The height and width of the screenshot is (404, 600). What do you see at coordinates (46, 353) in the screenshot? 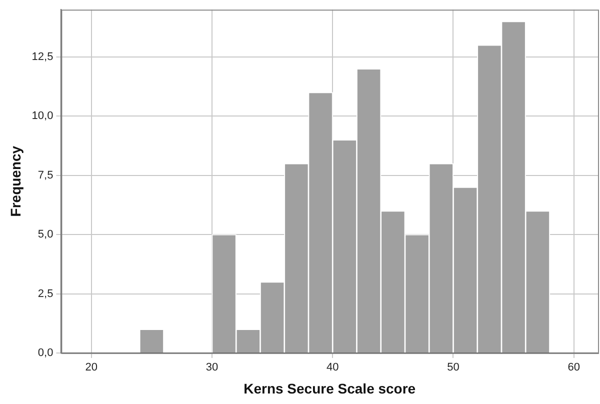
I see `y-tick-label: 0,0` at bounding box center [46, 353].